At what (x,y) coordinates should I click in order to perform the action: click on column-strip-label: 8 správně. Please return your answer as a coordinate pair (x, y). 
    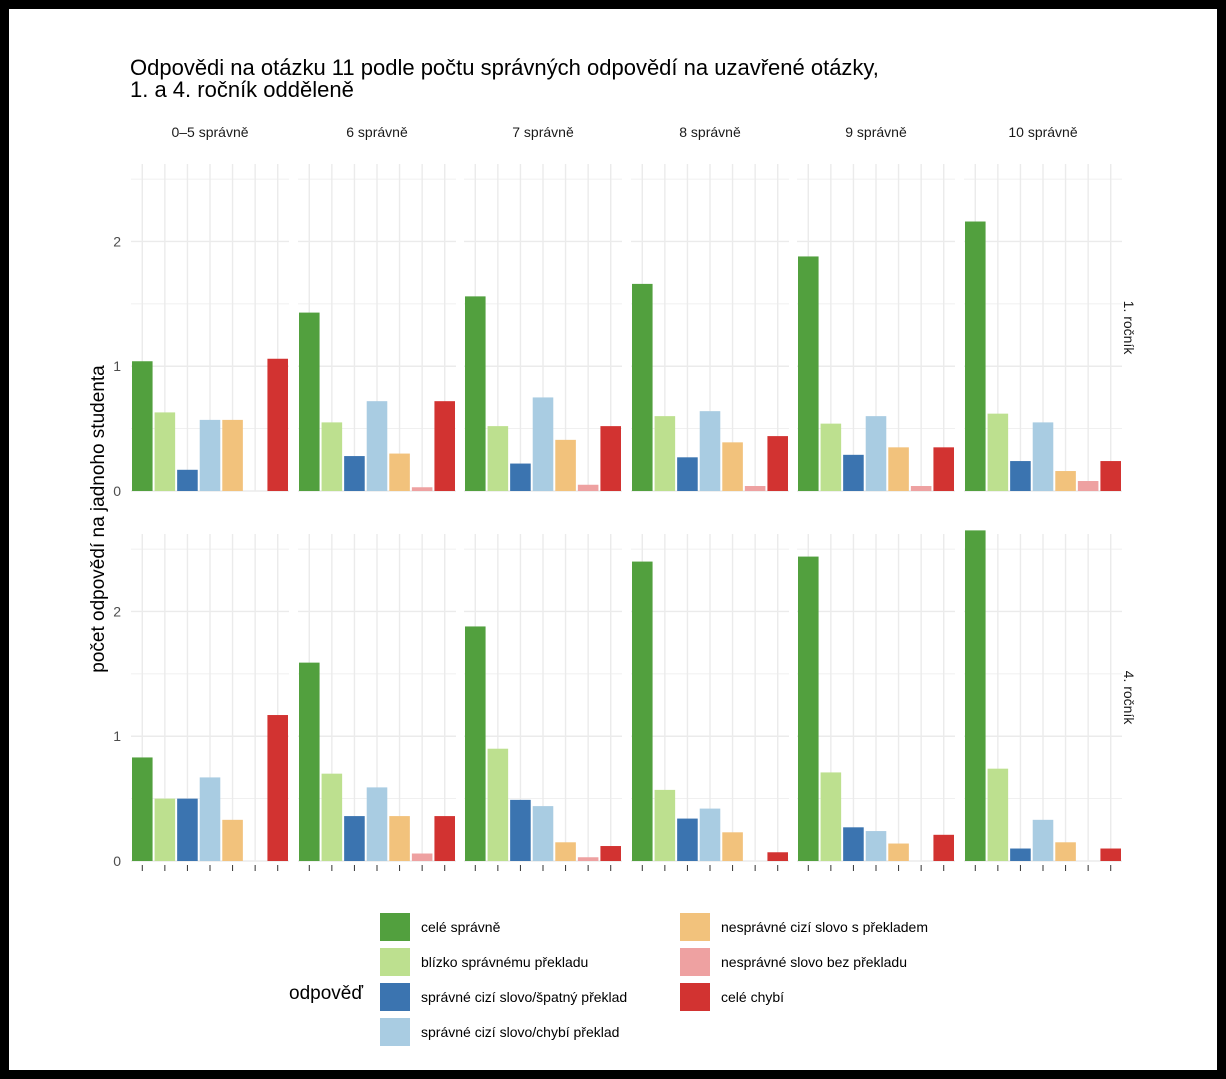
    Looking at the image, I should click on (710, 132).